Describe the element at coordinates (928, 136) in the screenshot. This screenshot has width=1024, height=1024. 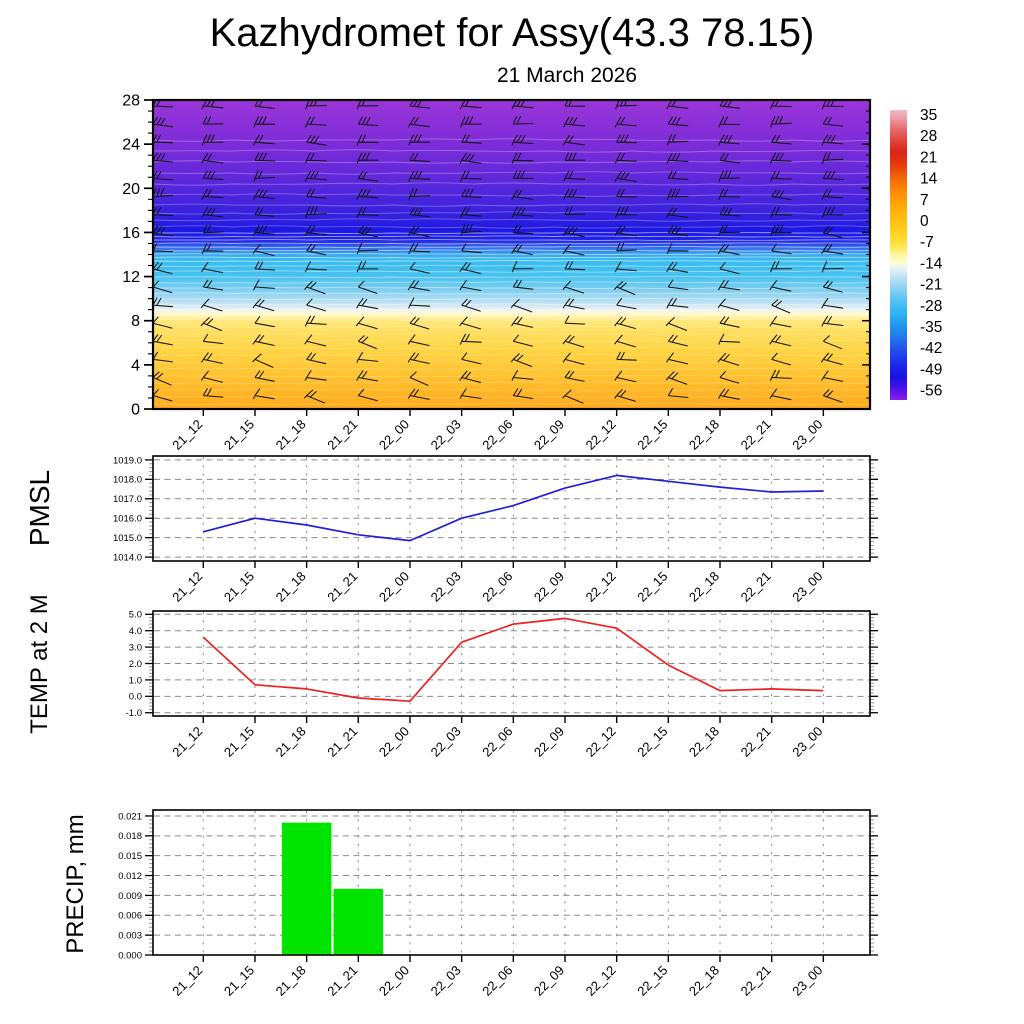
I see `colorbar-tick-label: 28` at that location.